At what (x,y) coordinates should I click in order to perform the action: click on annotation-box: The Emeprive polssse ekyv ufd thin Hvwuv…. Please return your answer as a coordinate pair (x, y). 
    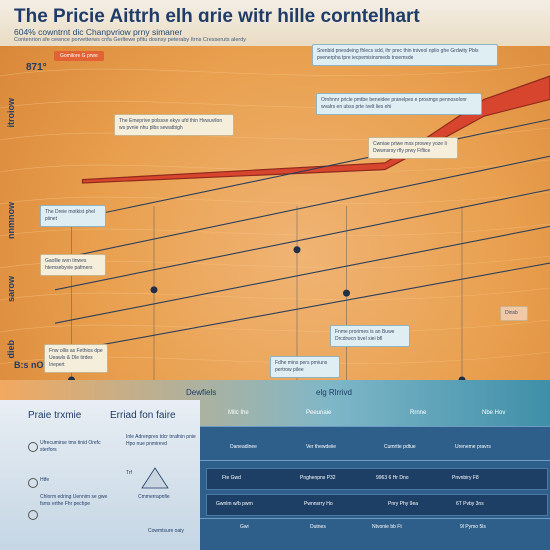
    Looking at the image, I should click on (174, 125).